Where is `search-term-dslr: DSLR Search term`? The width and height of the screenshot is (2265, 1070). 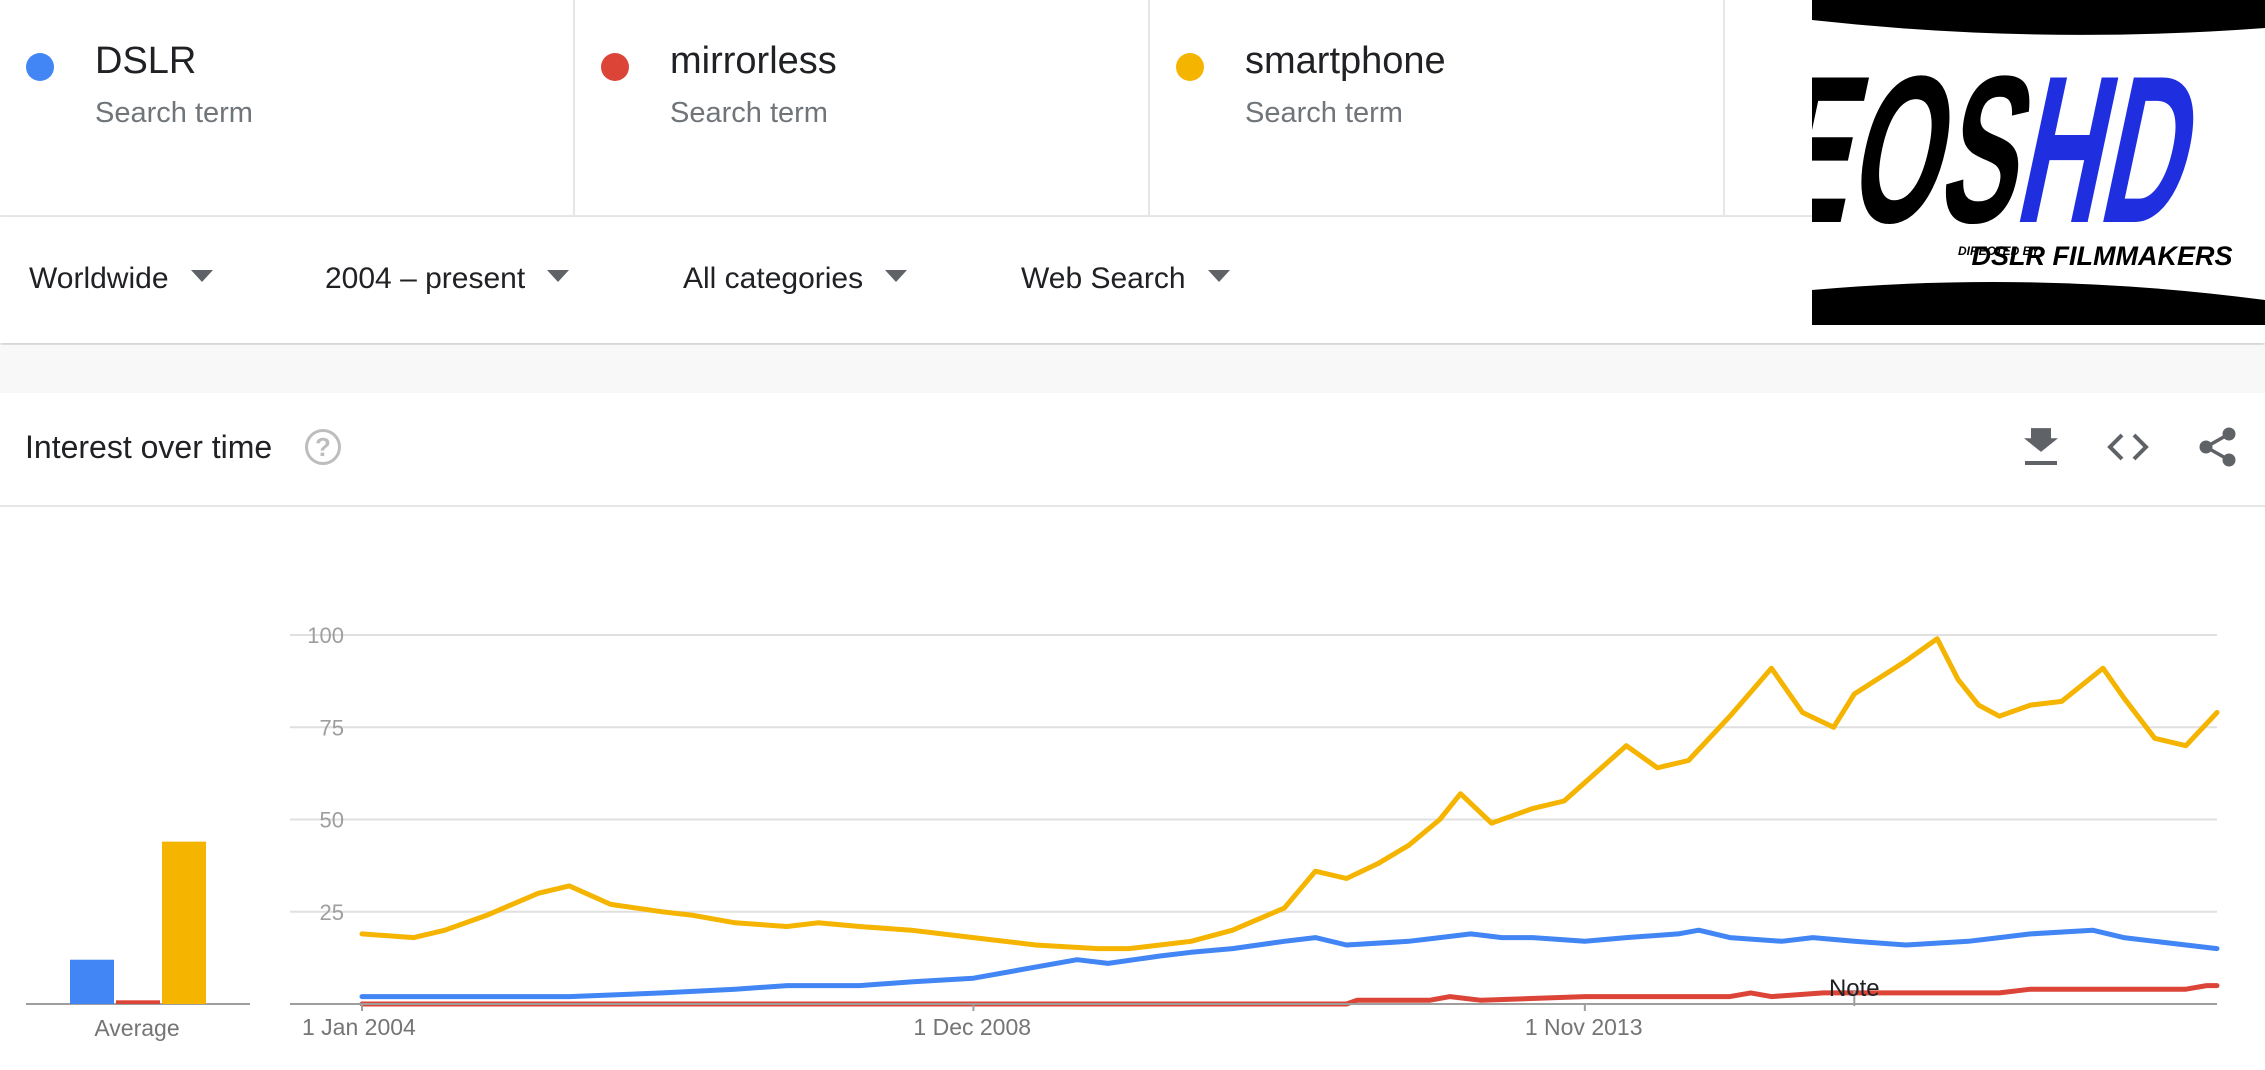 search-term-dslr: DSLR Search term is located at coordinates (287, 107).